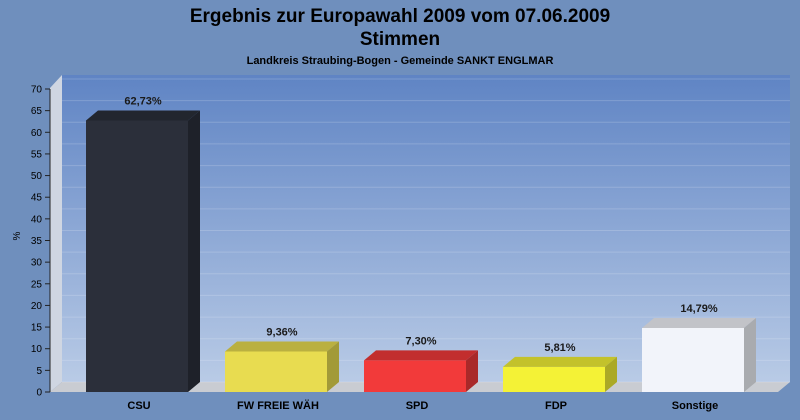 This screenshot has width=800, height=420. I want to click on x-axis: CSU FW FREIE WÄH SPD FDP Sonstige, so click(422, 405).